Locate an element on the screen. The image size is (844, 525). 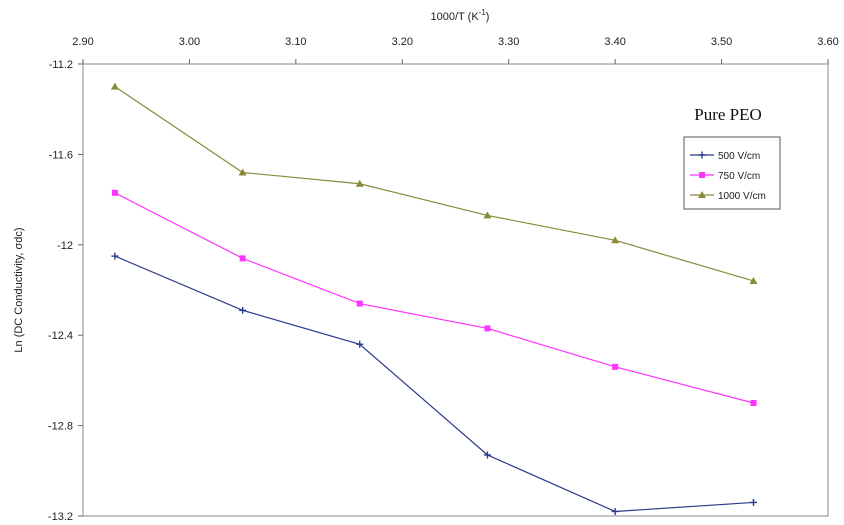
y-tick-label: -11.6 is located at coordinates (61, 155).